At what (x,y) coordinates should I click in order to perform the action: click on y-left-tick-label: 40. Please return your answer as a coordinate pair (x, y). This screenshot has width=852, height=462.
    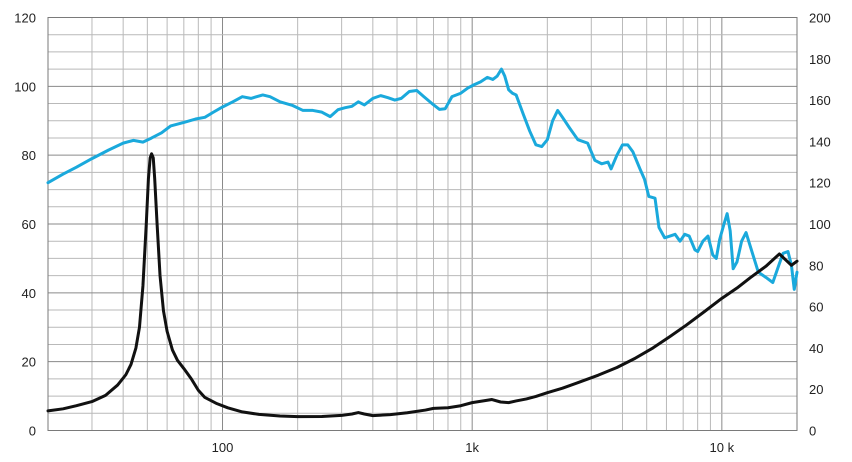
    Looking at the image, I should click on (29, 293).